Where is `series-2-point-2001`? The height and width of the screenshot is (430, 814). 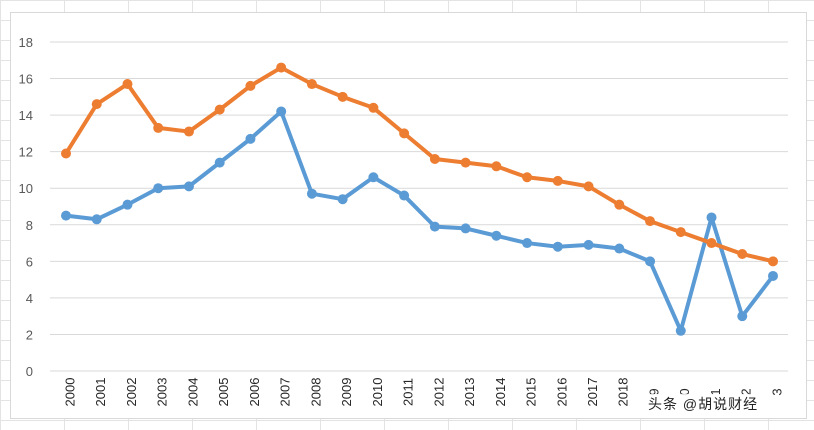 series-2-point-2001 is located at coordinates (96, 104).